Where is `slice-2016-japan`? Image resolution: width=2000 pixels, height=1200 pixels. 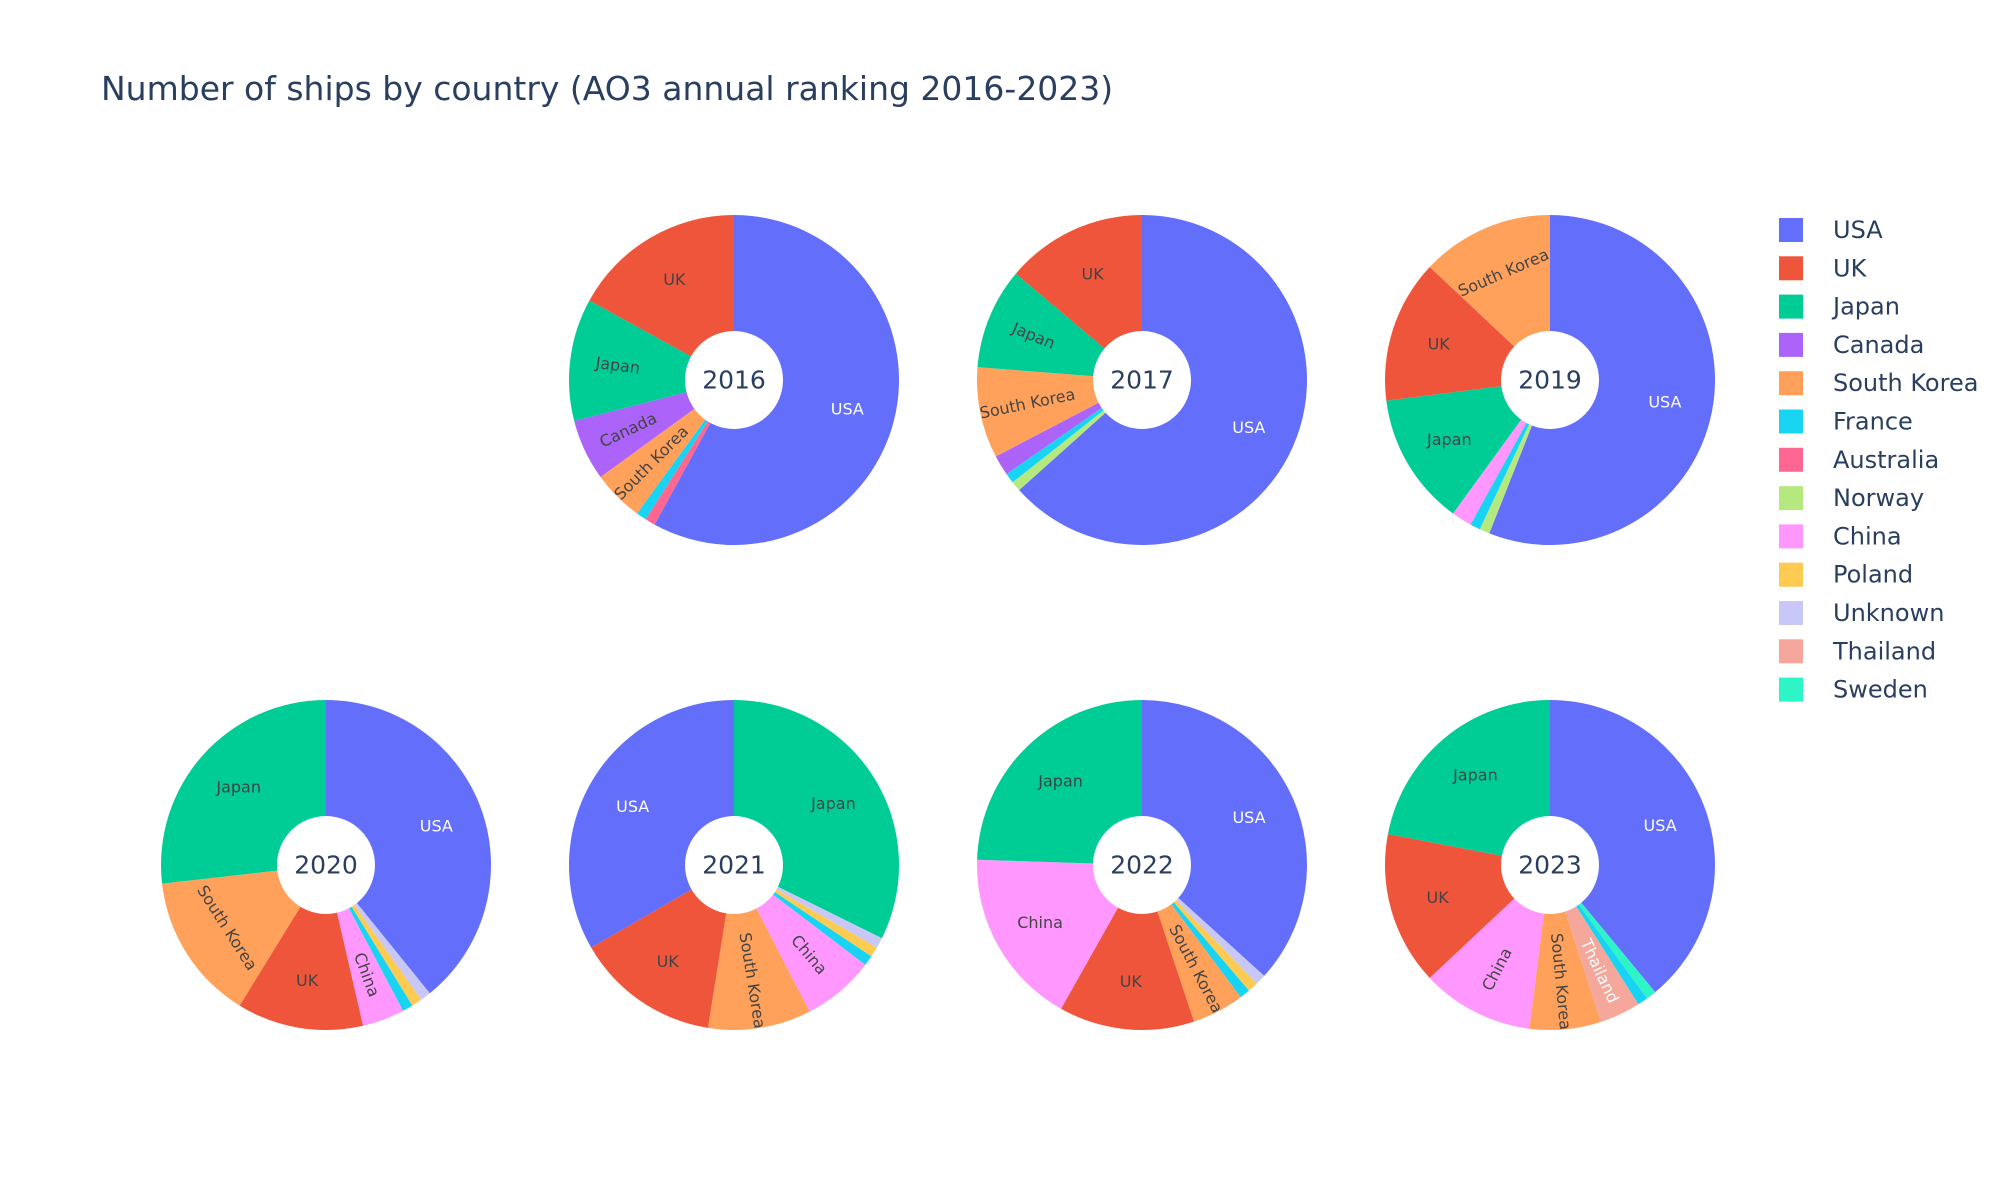 slice-2016-japan is located at coordinates (651, 361).